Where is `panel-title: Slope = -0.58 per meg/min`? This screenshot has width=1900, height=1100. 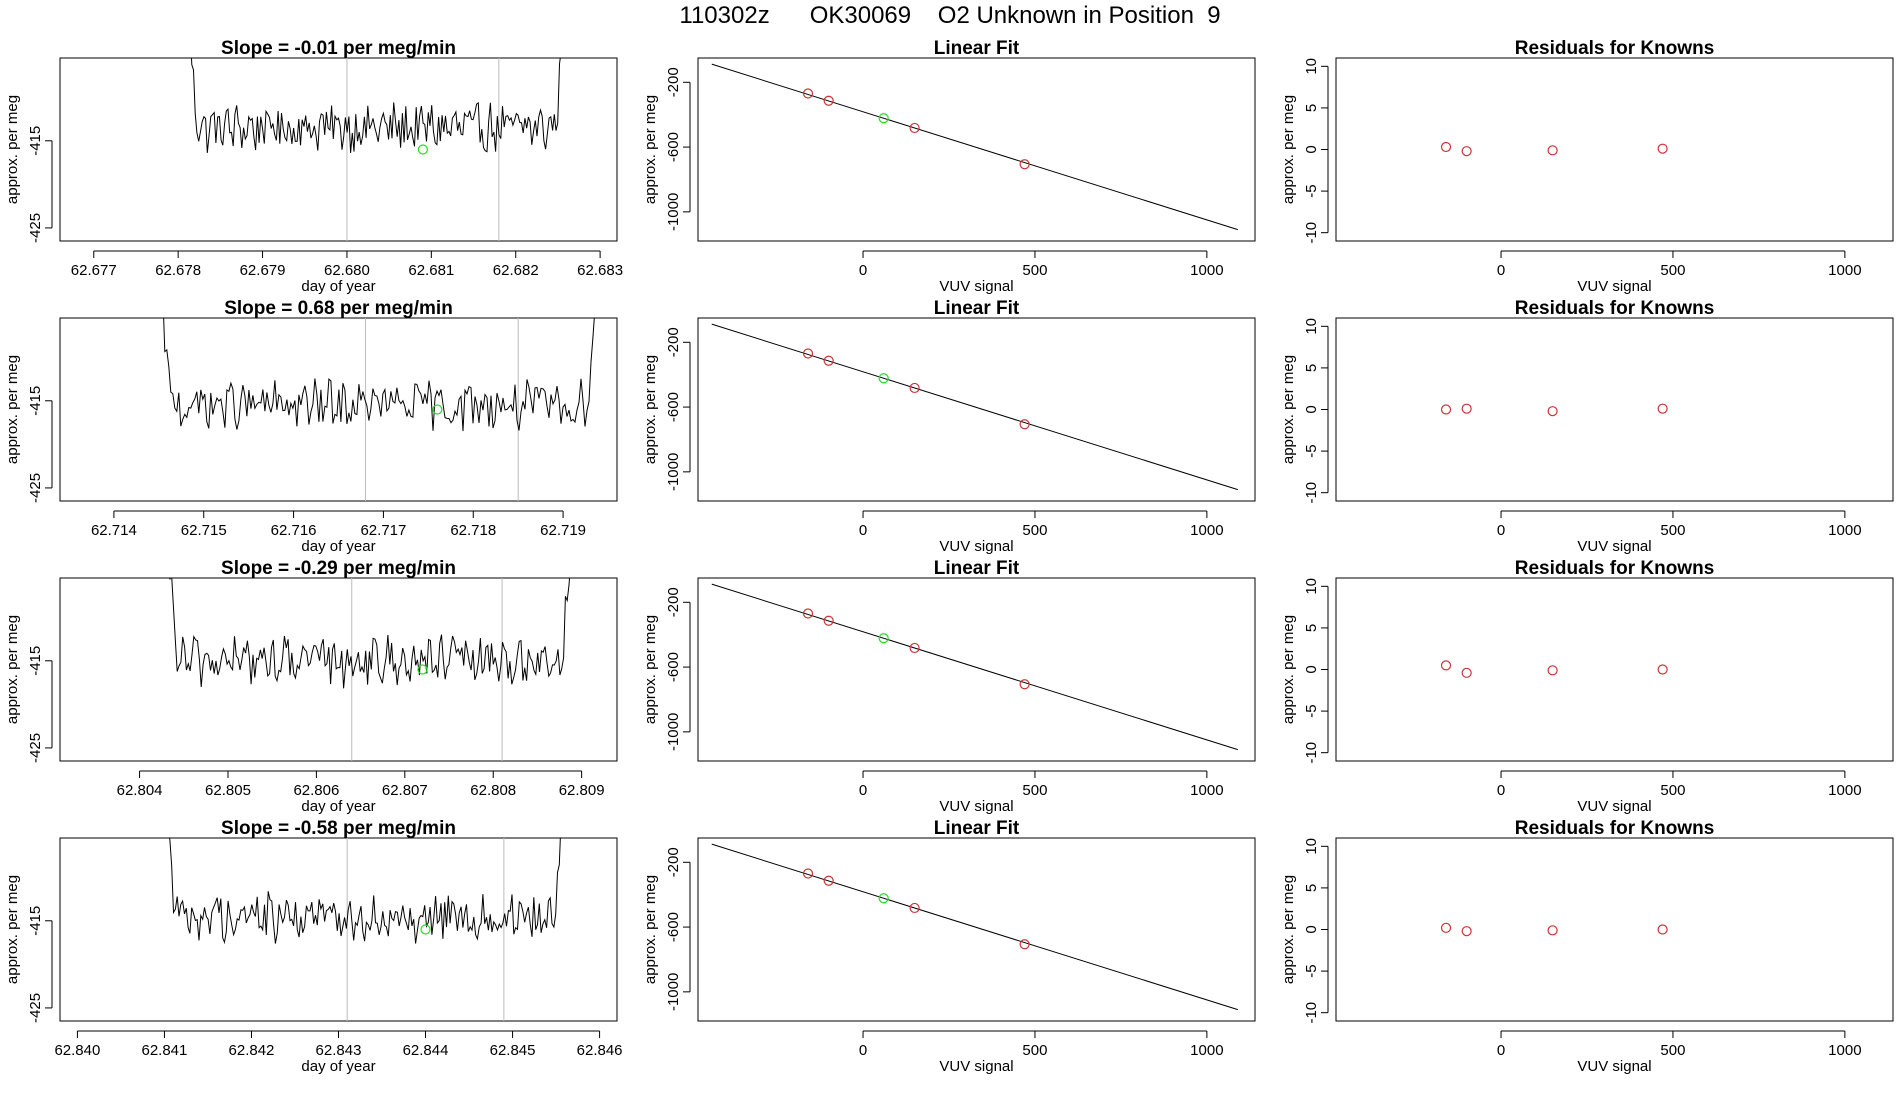 panel-title: Slope = -0.58 per meg/min is located at coordinates (338, 828).